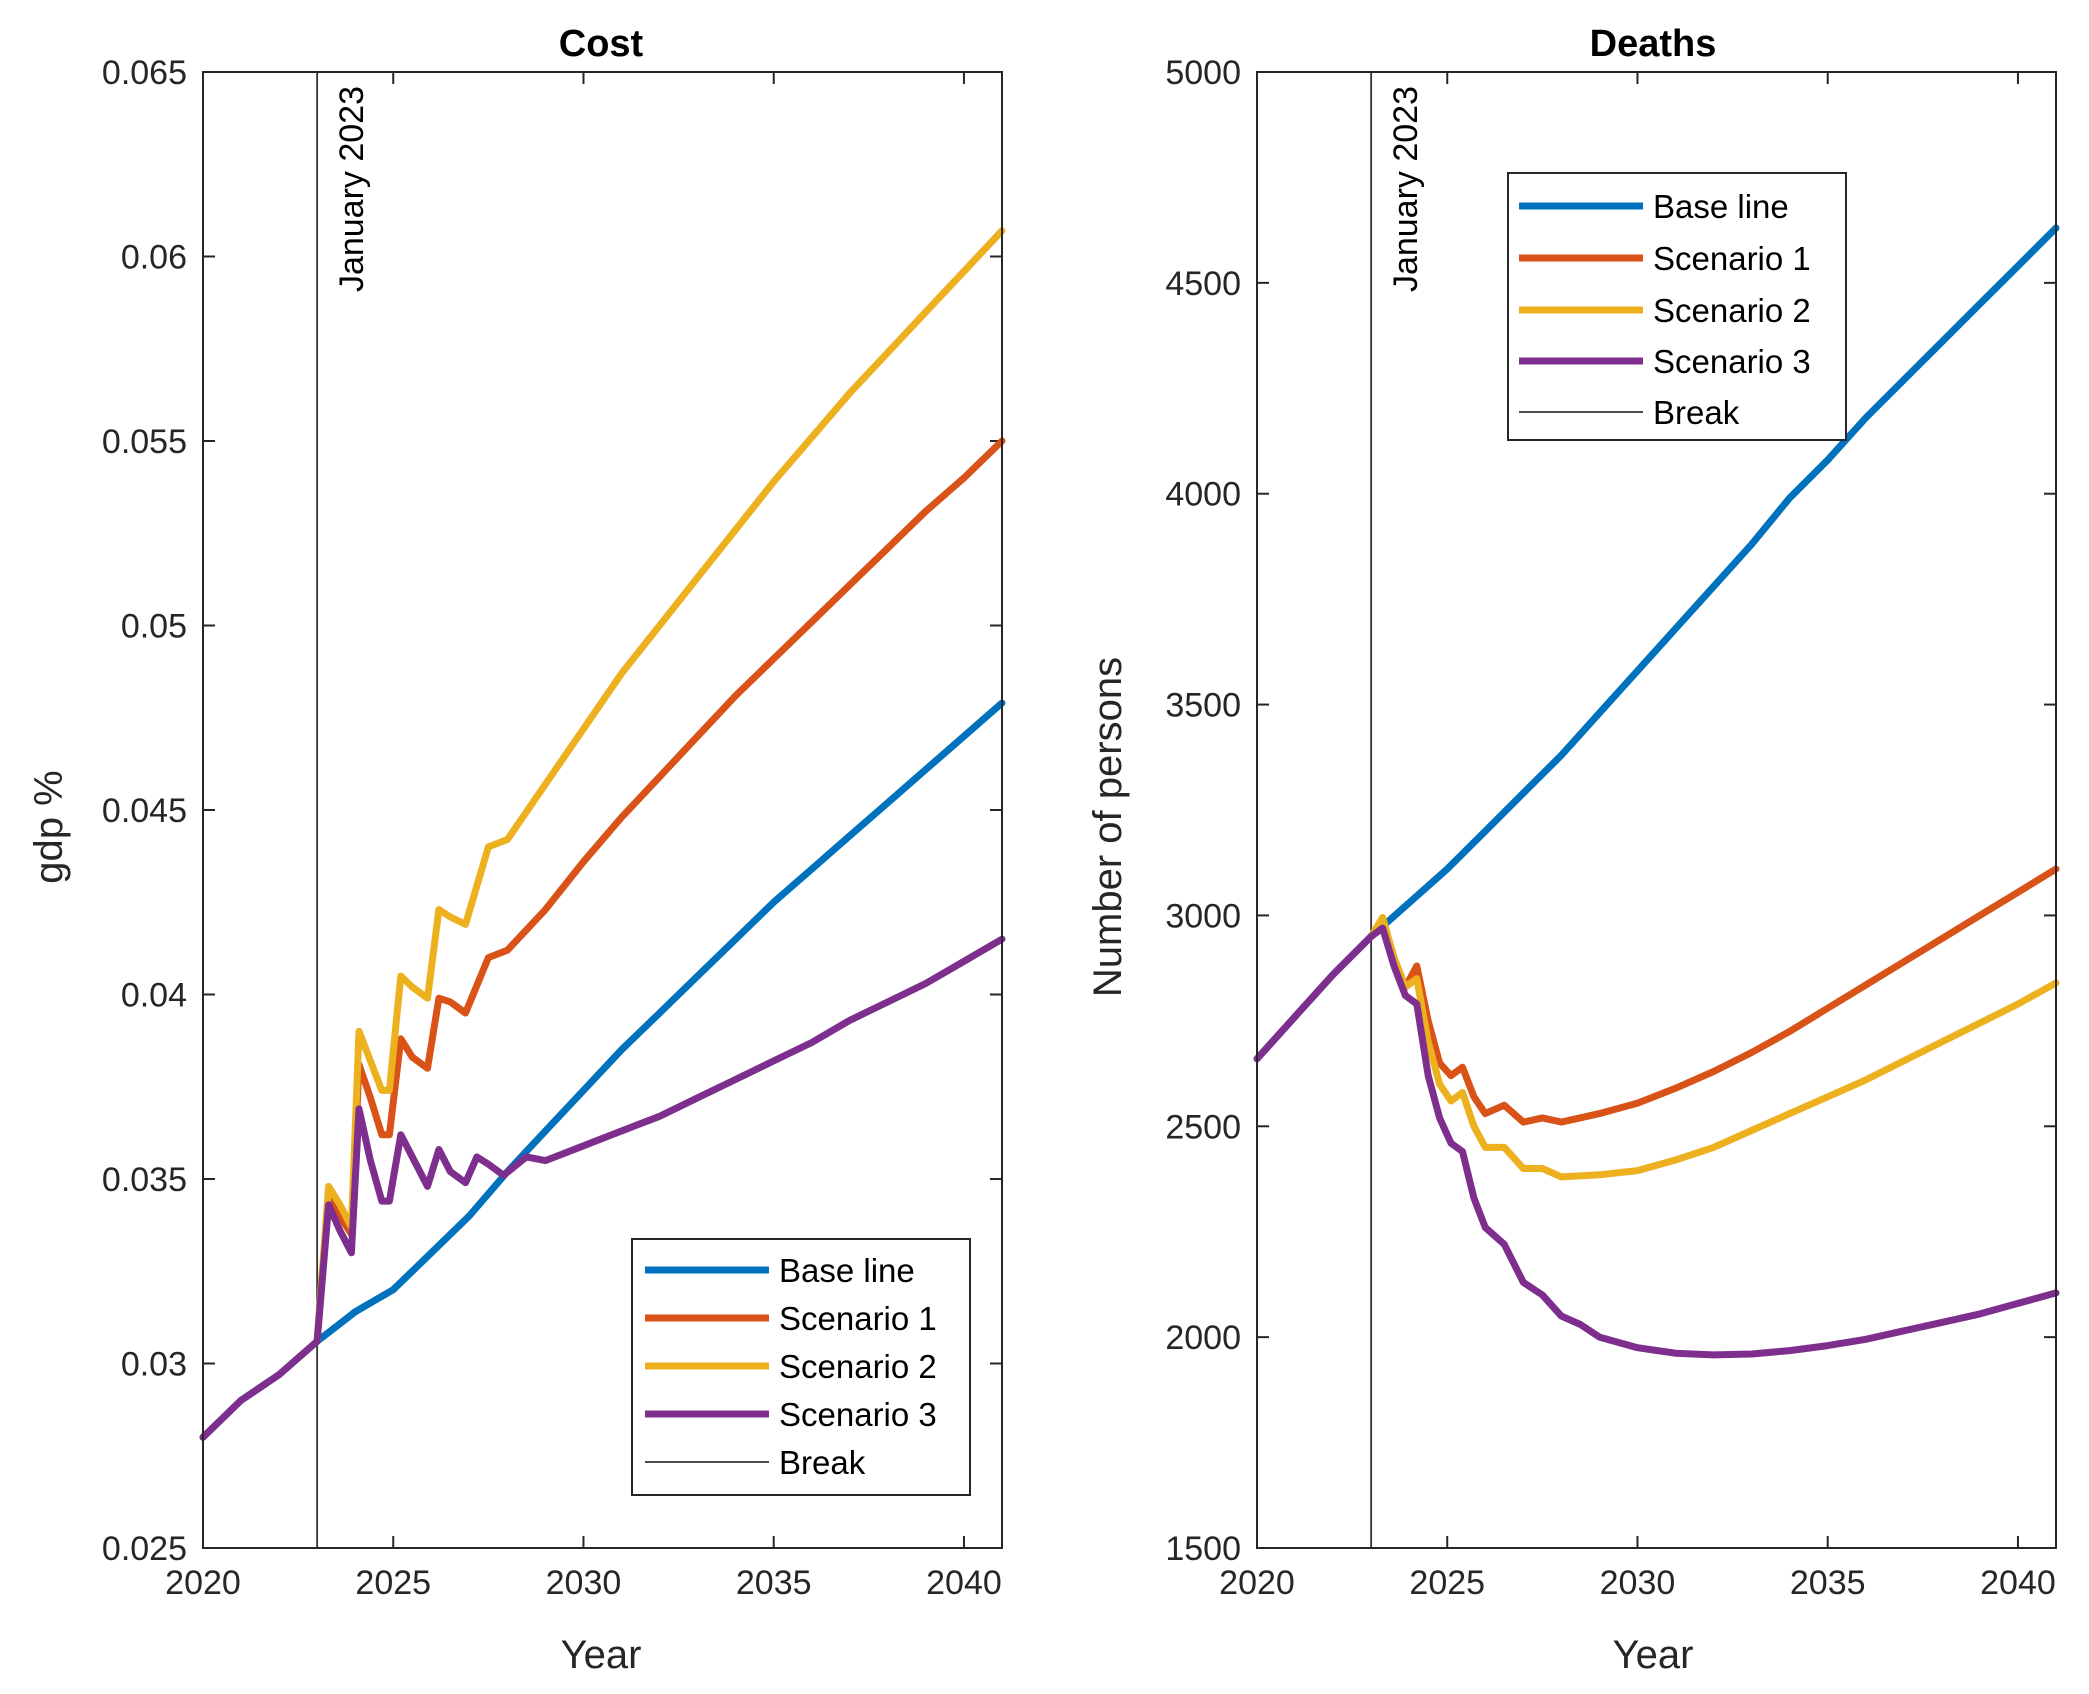 The image size is (2089, 1694). Describe the element at coordinates (1406, 189) in the screenshot. I see `deaths-break-annotation: January 2023` at that location.